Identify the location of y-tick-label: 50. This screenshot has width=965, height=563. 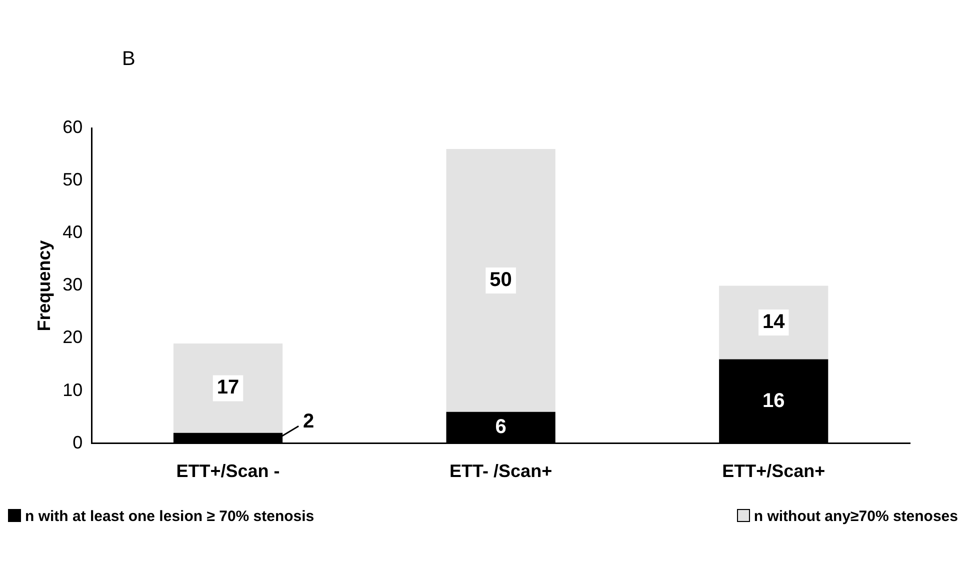
(72, 180).